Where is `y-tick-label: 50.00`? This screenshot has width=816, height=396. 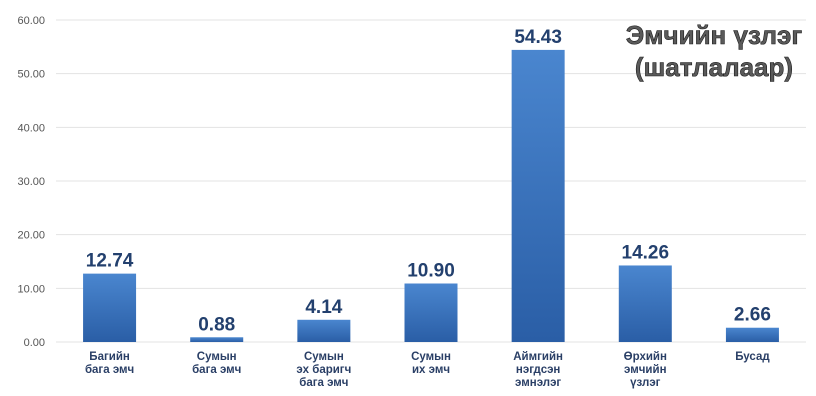 y-tick-label: 50.00 is located at coordinates (31, 75).